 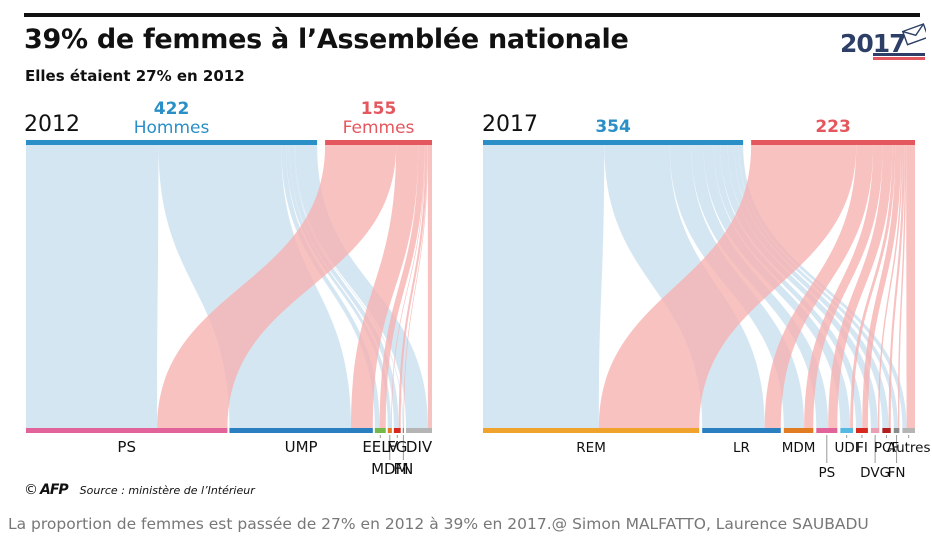 What do you see at coordinates (875, 430) in the screenshot?
I see `party-bar-dvg` at bounding box center [875, 430].